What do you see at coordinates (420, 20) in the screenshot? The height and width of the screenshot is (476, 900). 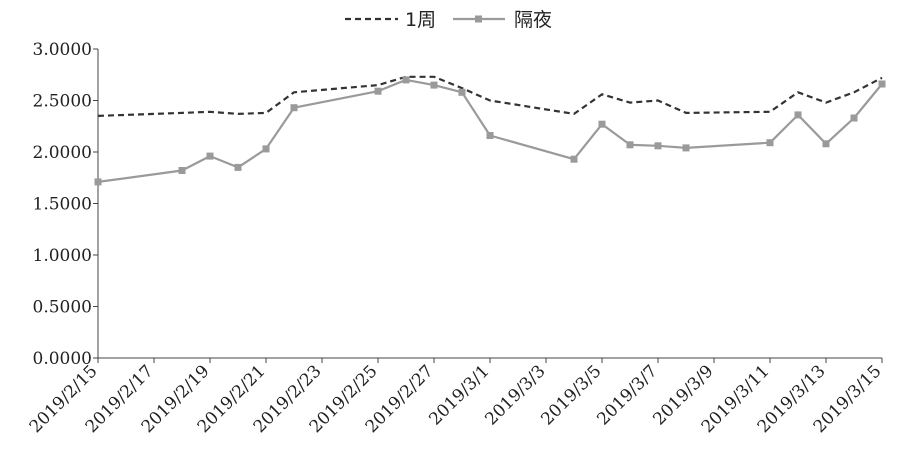 I see `legend-label-1w: 1周` at bounding box center [420, 20].